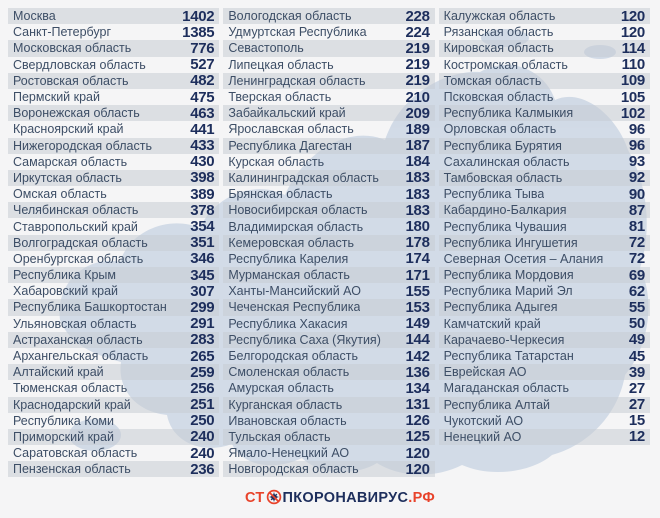 The width and height of the screenshot is (660, 518). What do you see at coordinates (202, 146) in the screenshot?
I see `region-value: 433` at bounding box center [202, 146].